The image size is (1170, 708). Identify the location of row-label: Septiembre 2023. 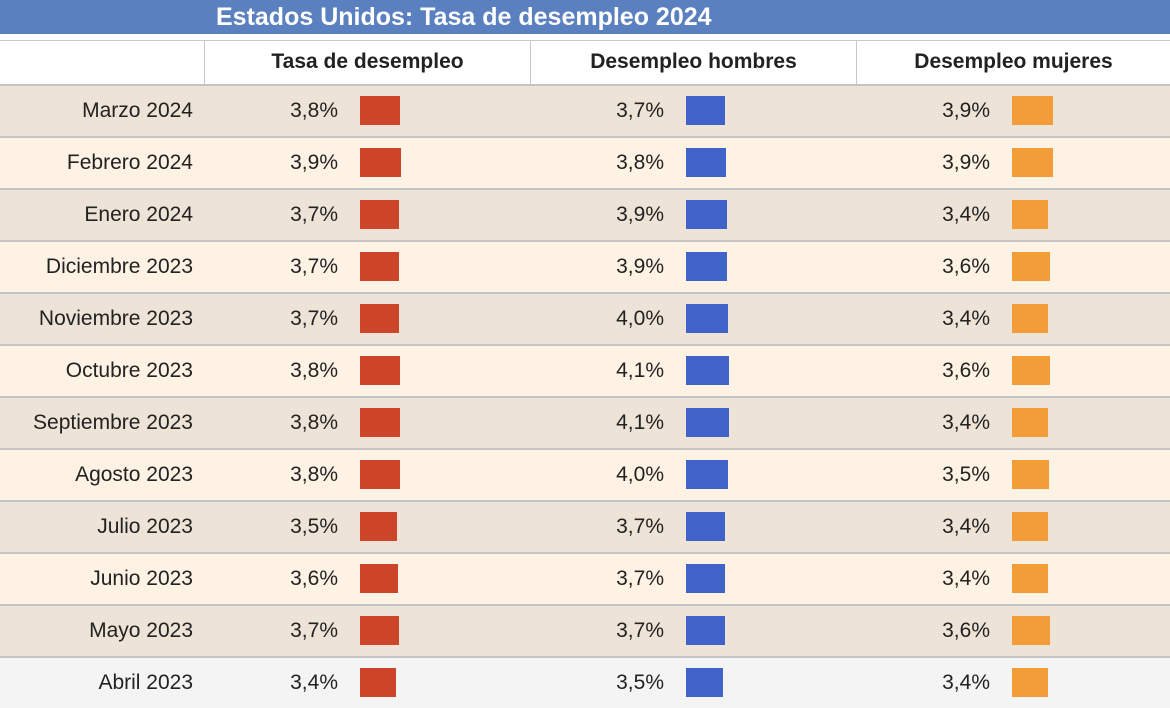
(113, 422).